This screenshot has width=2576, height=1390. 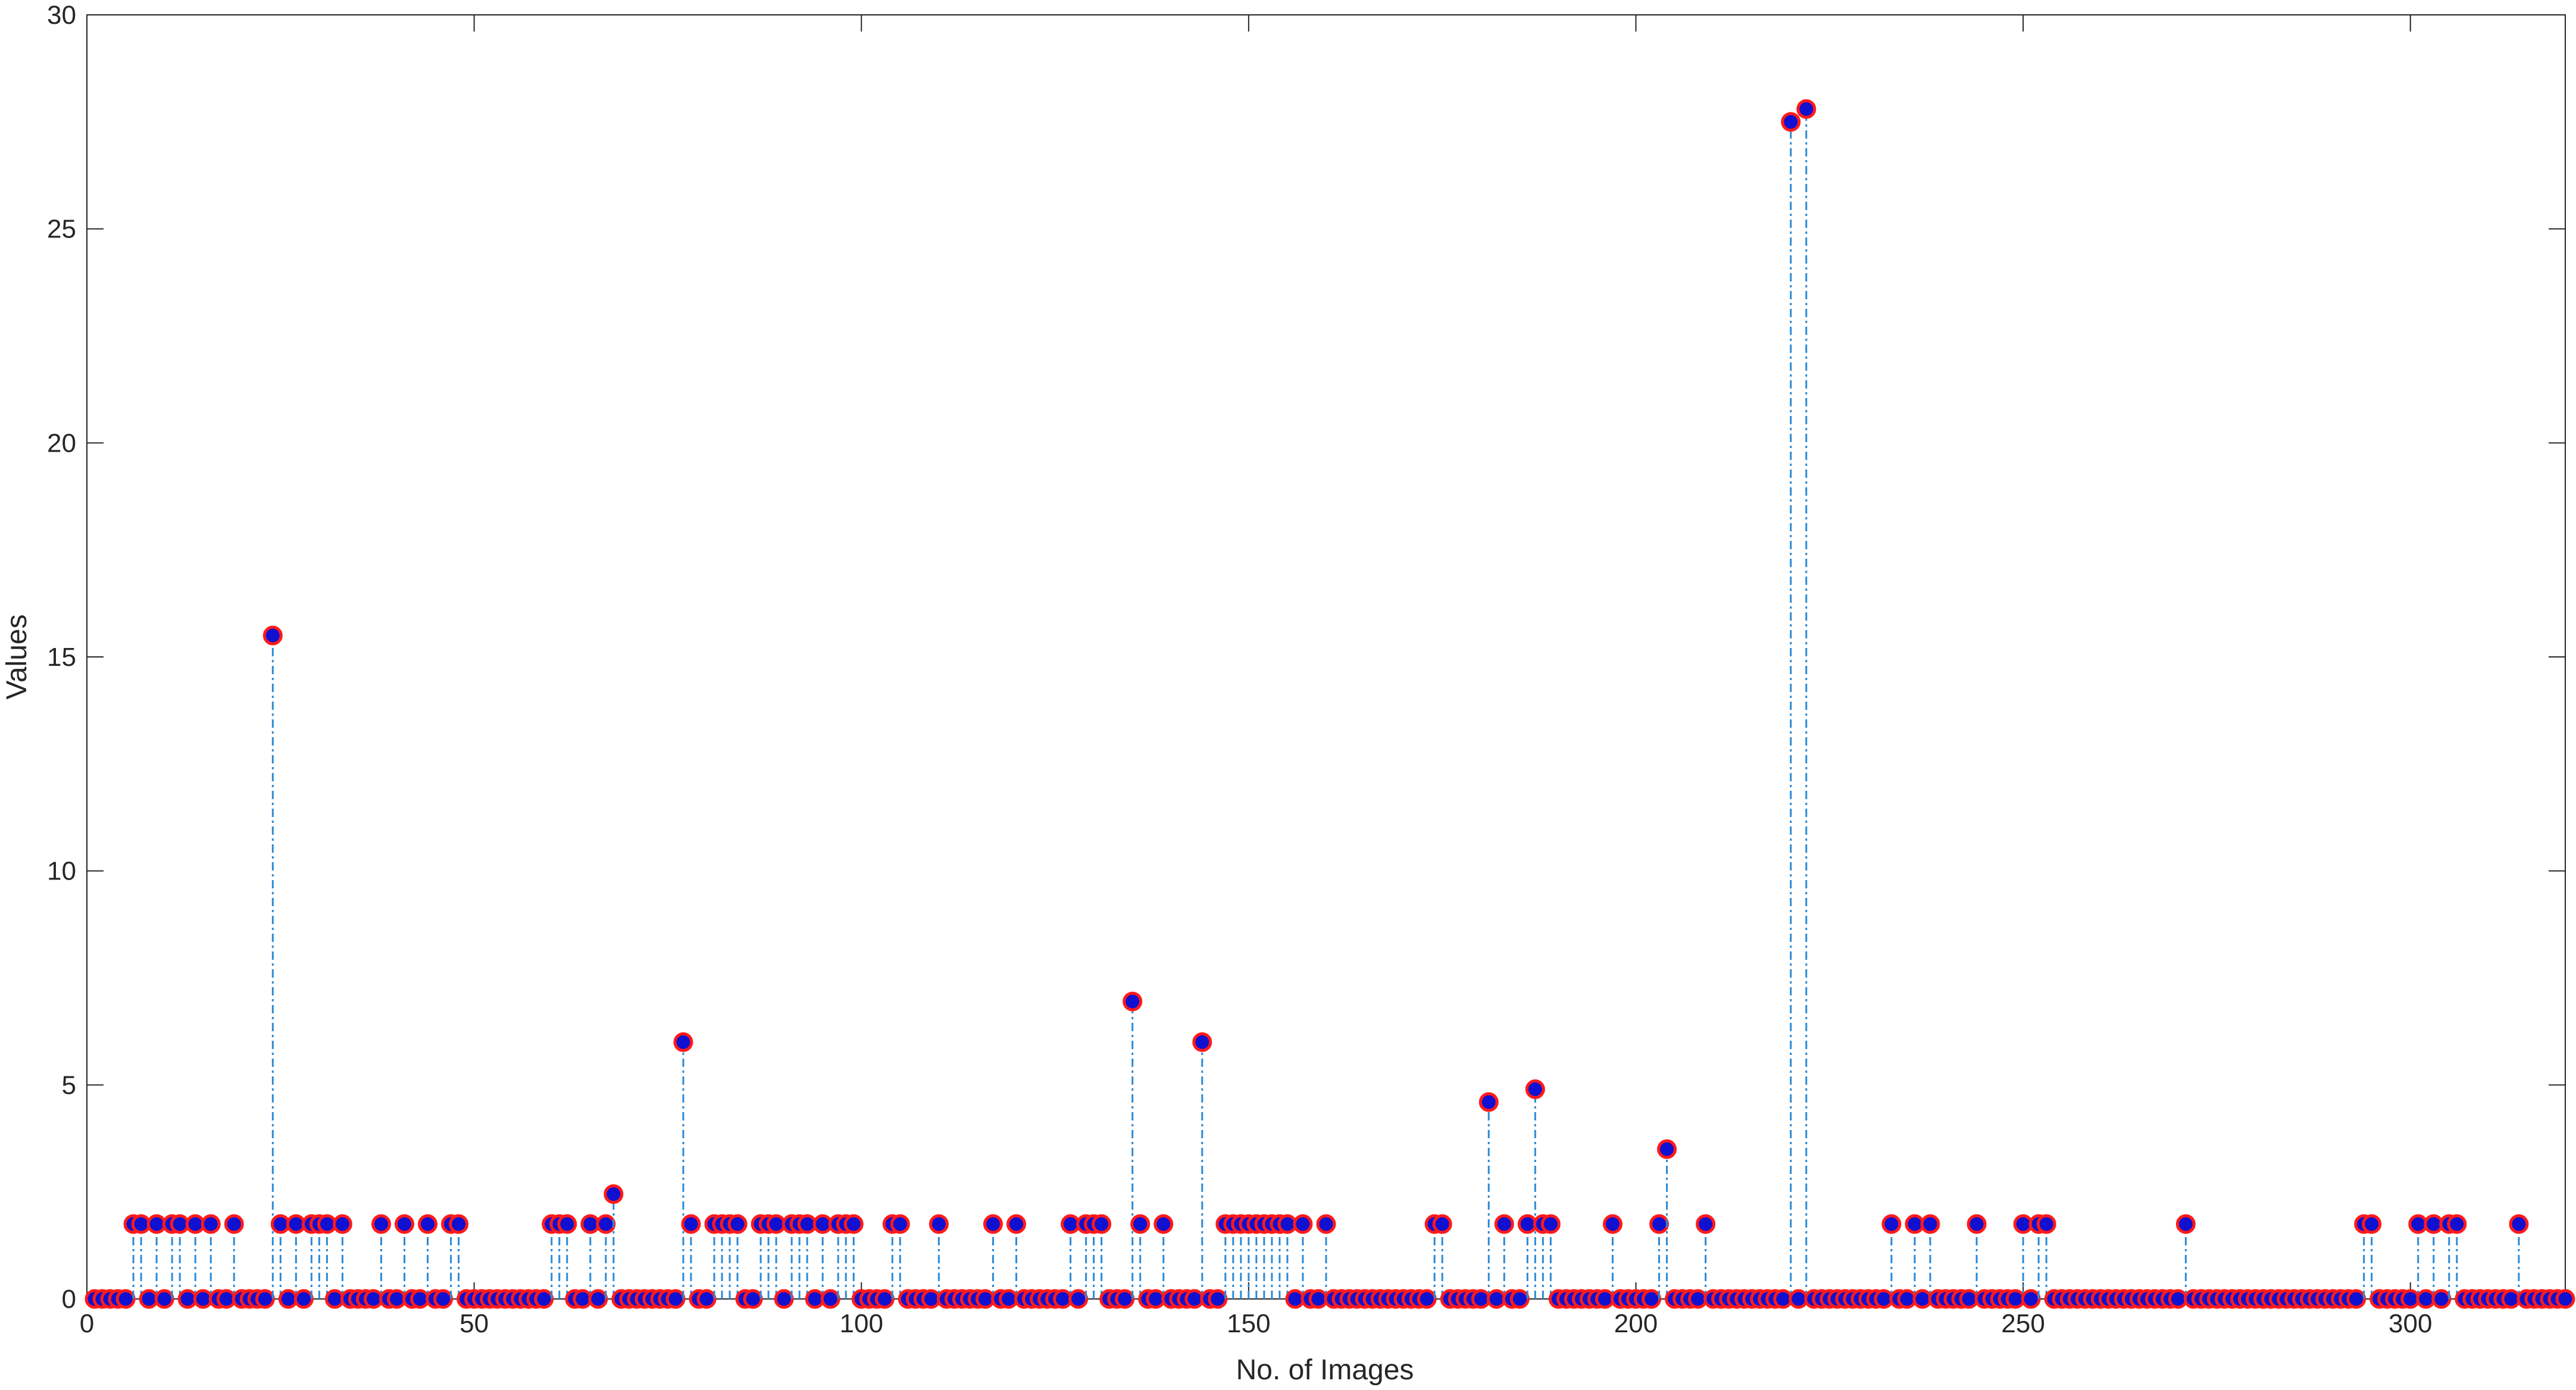 What do you see at coordinates (2410, 1323) in the screenshot?
I see `x-tick-label: 300` at bounding box center [2410, 1323].